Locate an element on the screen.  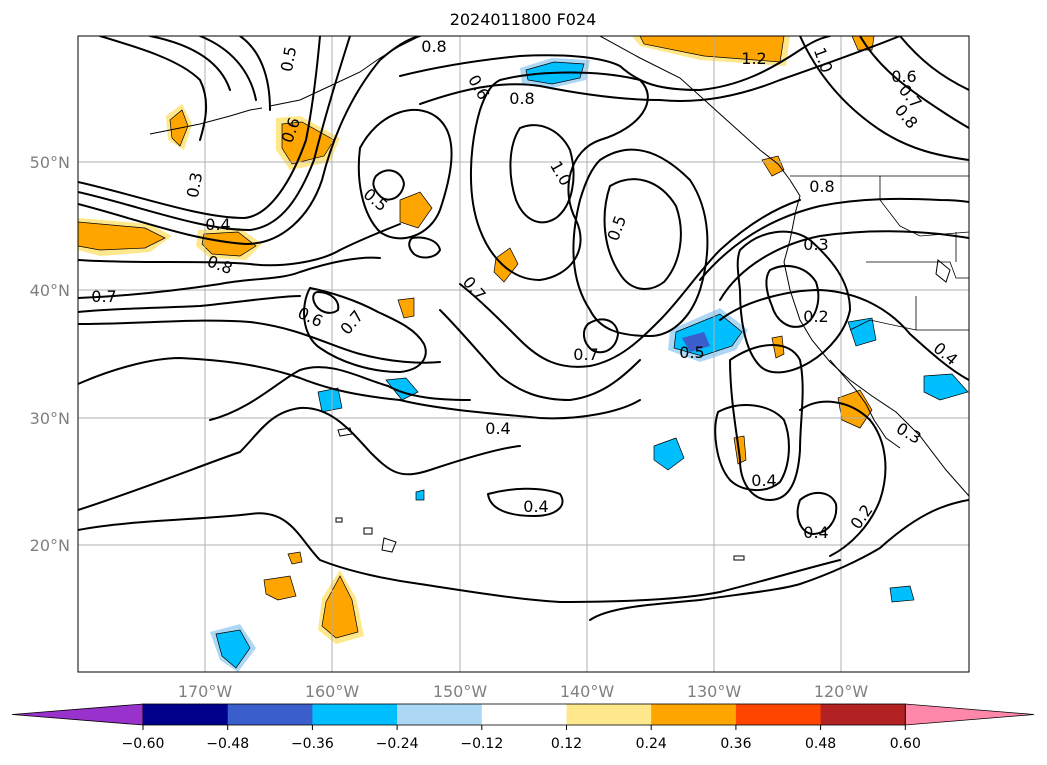
lon-label: 130°W is located at coordinates (714, 691).